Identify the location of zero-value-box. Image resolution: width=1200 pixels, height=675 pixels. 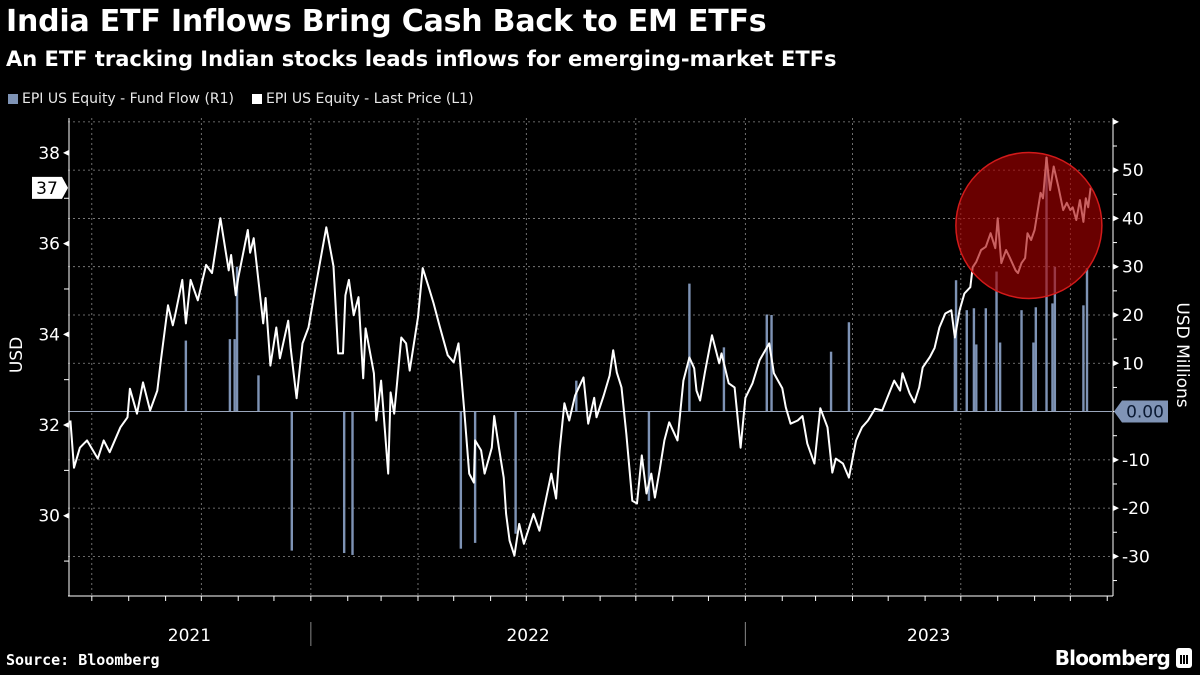
(1141, 411).